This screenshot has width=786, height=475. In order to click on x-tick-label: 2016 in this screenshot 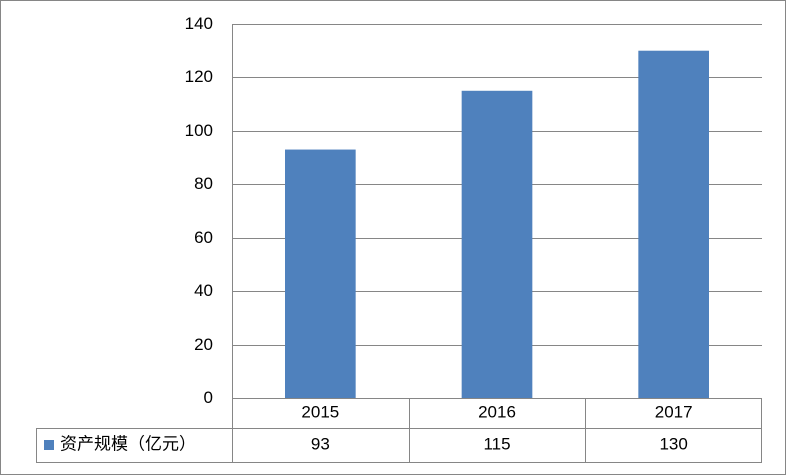, I will do `click(497, 411)`.